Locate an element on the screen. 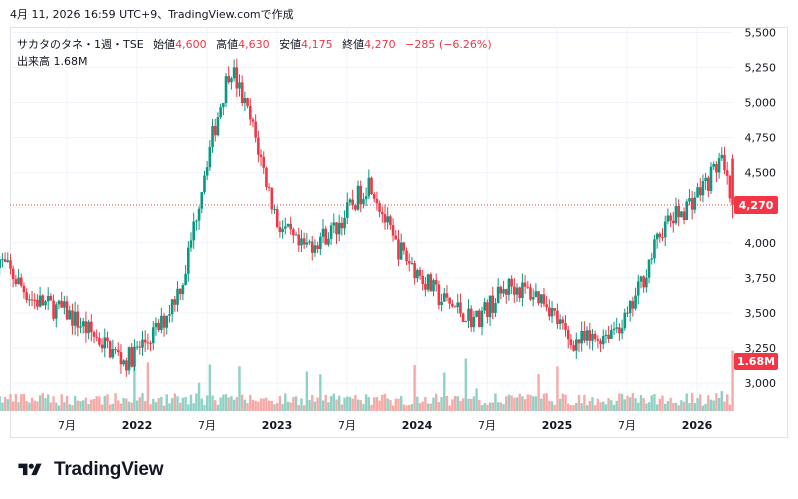 The image size is (798, 499). close-value: 4,270 is located at coordinates (380, 44).